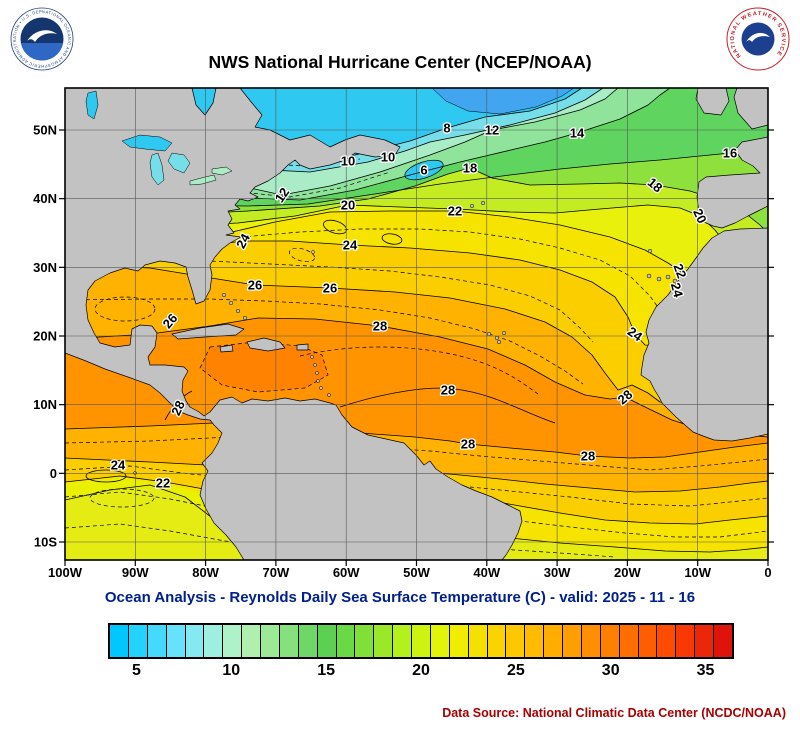 The width and height of the screenshot is (800, 737). I want to click on nws-gull-icon, so click(758, 37).